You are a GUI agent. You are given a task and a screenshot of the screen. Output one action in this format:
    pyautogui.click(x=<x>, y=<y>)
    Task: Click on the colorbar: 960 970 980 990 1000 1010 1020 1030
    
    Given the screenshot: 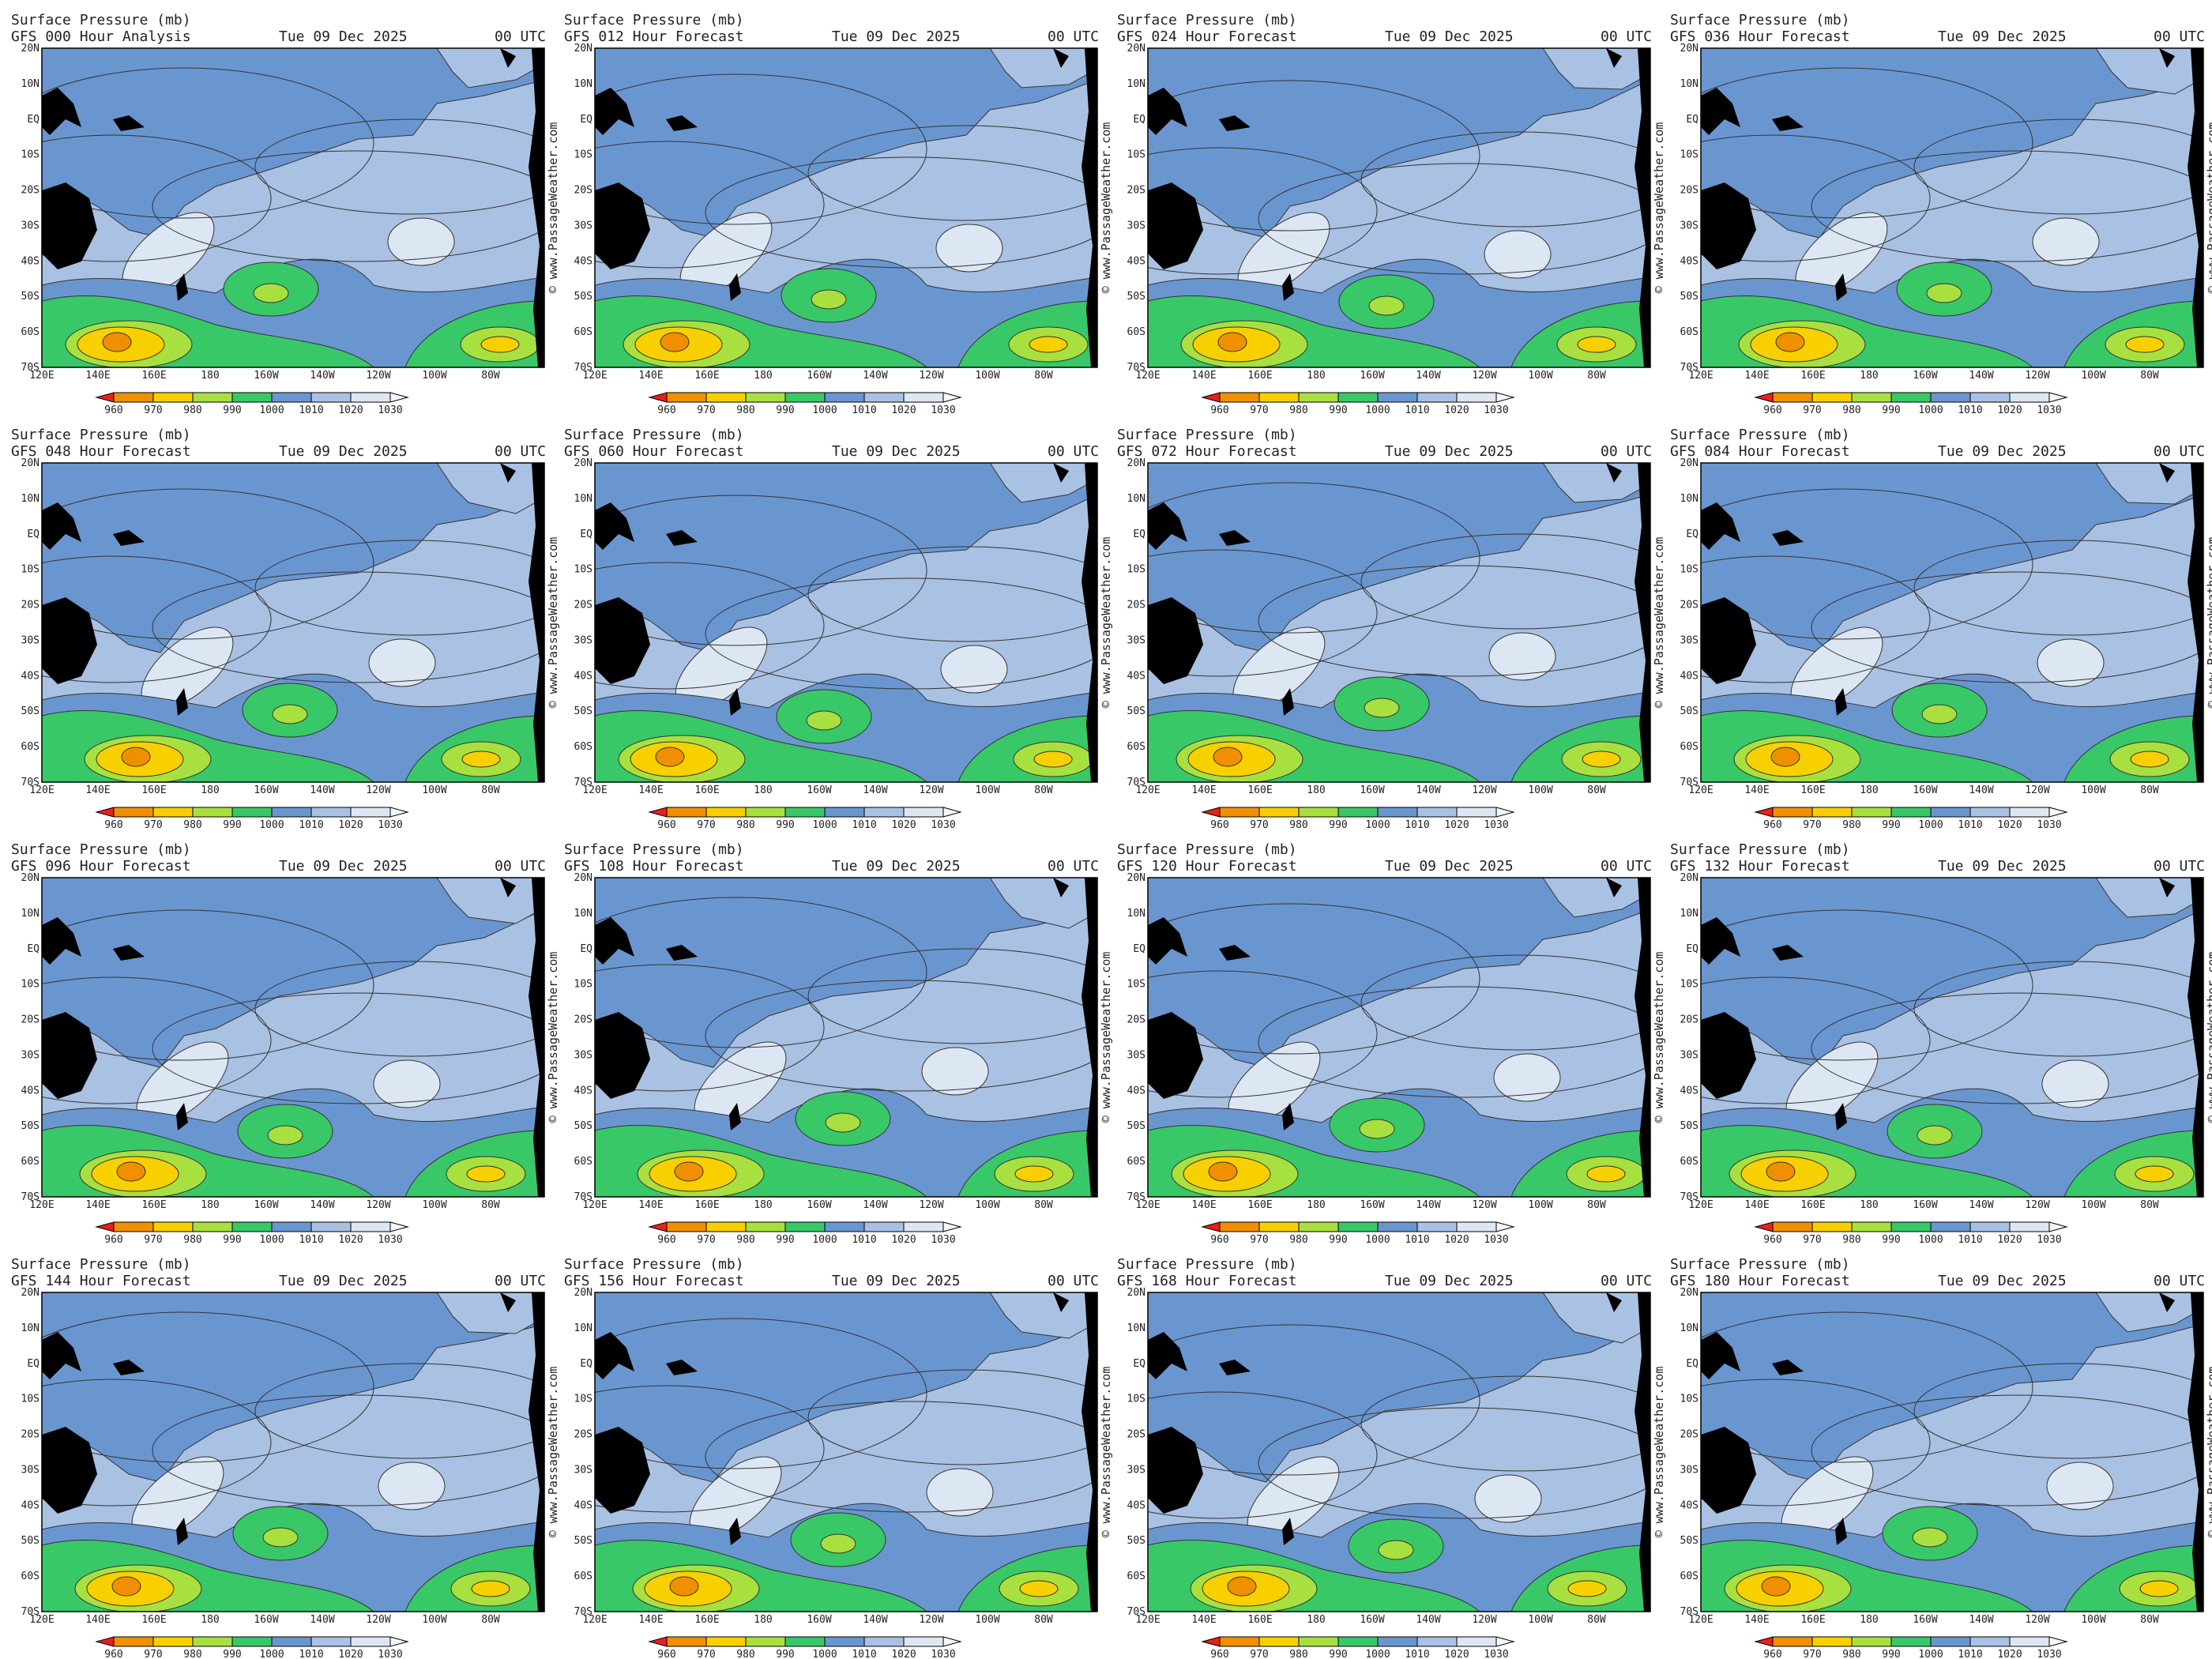 What is the action you would take?
    pyautogui.click(x=252, y=1234)
    